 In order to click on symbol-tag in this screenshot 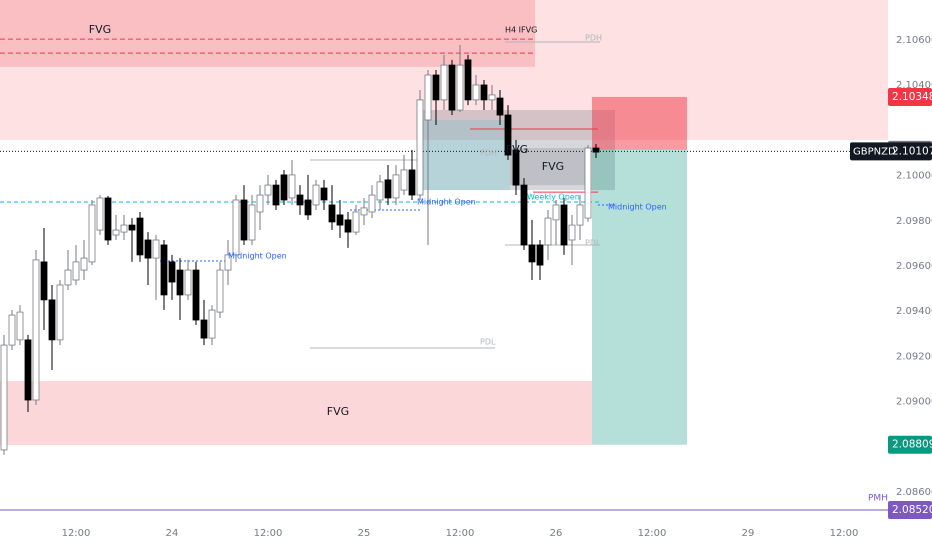, I will do `click(891, 151)`.